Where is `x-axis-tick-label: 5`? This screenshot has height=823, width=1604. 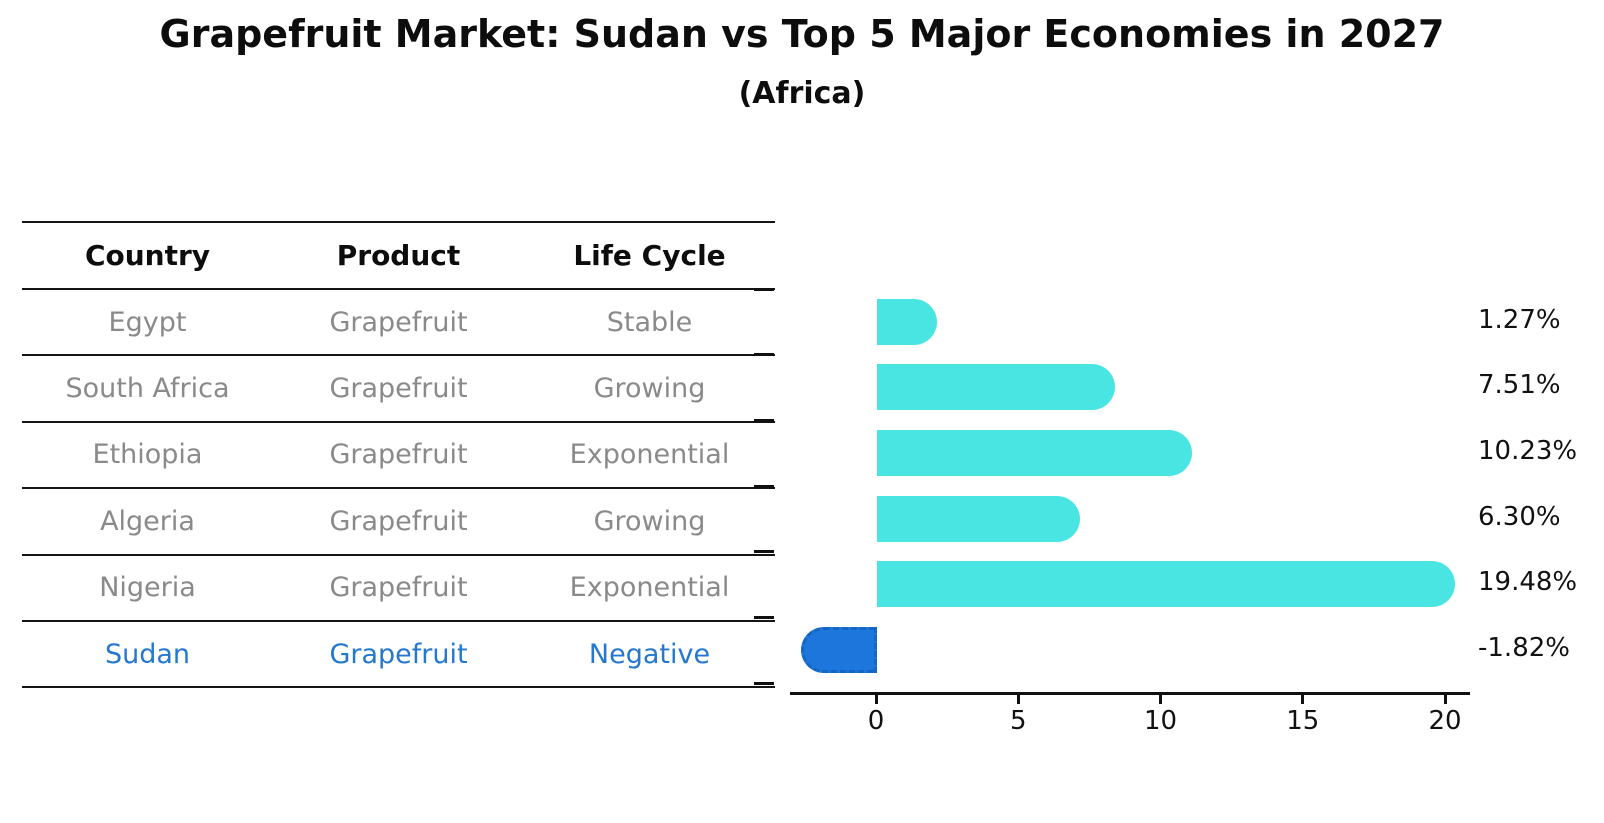 x-axis-tick-label: 5 is located at coordinates (1018, 721).